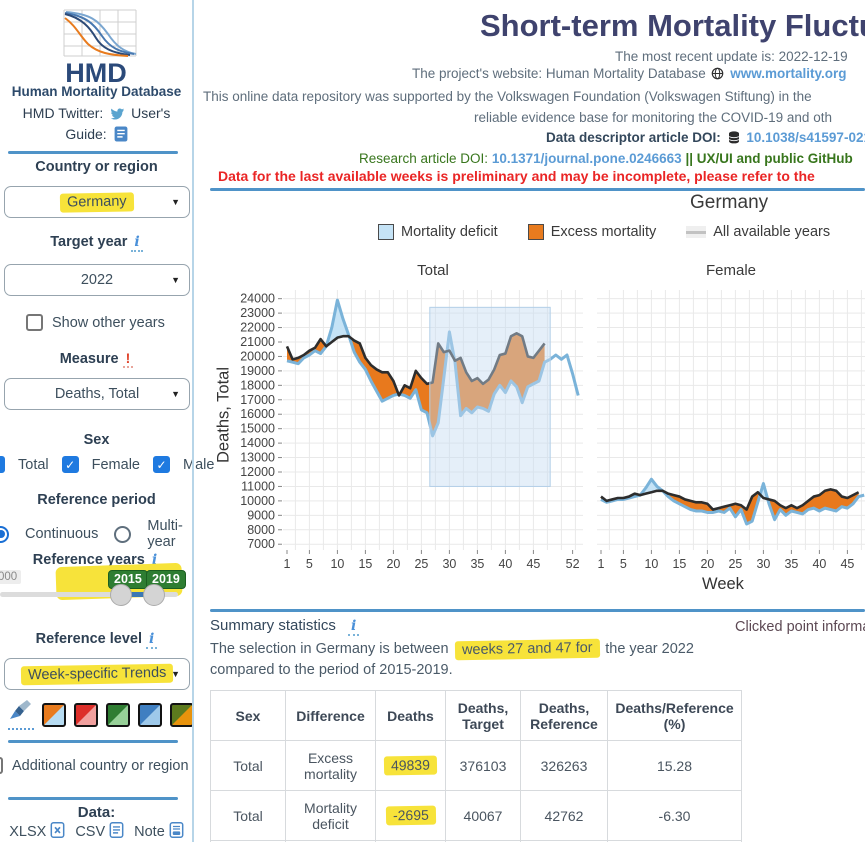 The height and width of the screenshot is (842, 865). I want to click on svg-text: 14000, so click(257, 443).